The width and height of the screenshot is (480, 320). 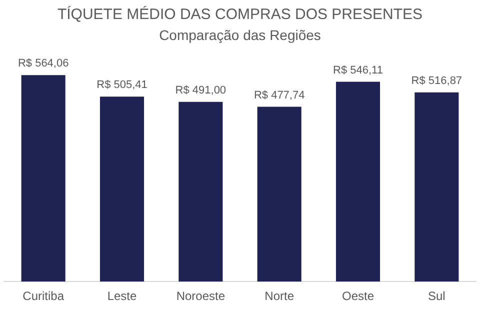 What do you see at coordinates (201, 296) in the screenshot?
I see `x-tick-label: Noroeste` at bounding box center [201, 296].